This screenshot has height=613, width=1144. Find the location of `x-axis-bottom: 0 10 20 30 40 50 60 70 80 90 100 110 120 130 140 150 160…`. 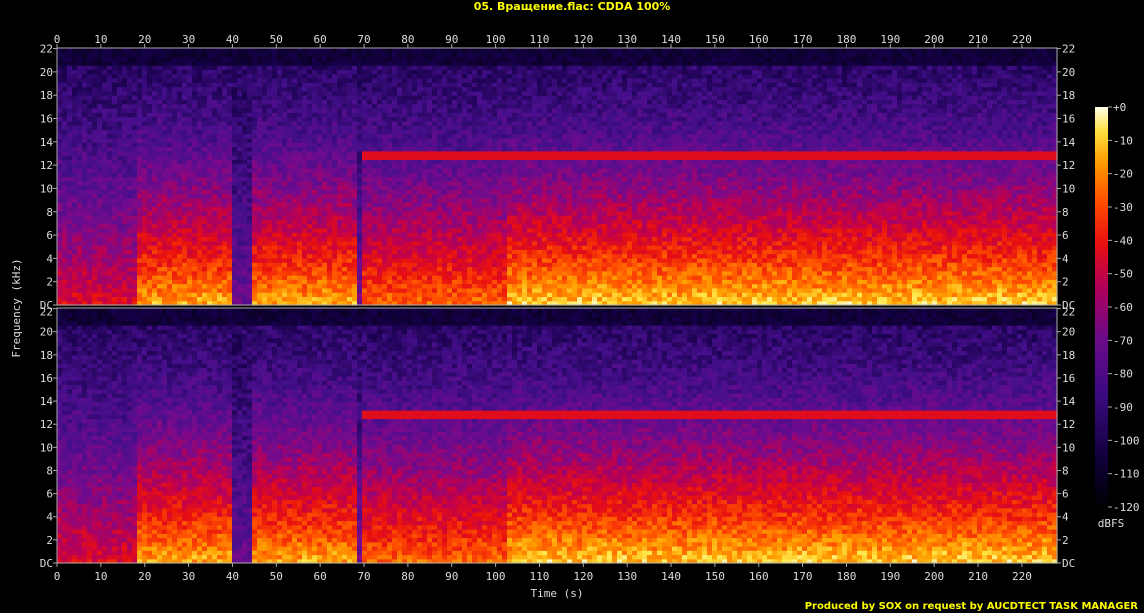

x-axis-bottom: 0 10 20 30 40 50 60 70 80 90 100 110 120 130 140 150 160… is located at coordinates (543, 573).